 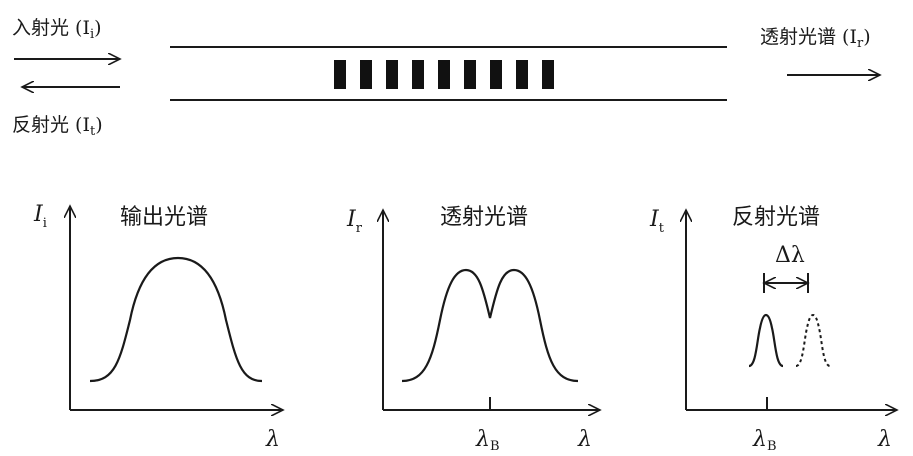 What do you see at coordinates (815, 38) in the screenshot?
I see `transmitted-spectrum-label: 透射光谱 (Ir)` at bounding box center [815, 38].